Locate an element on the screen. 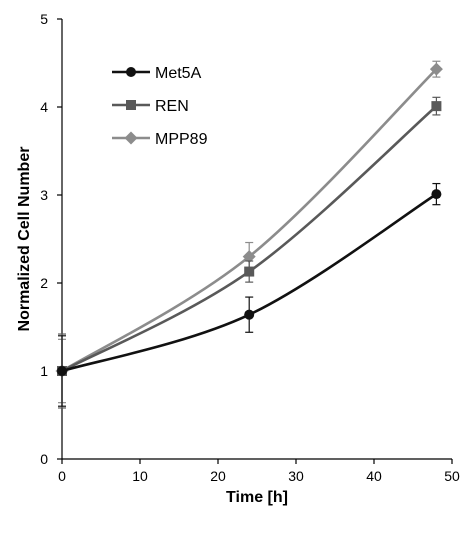 The height and width of the screenshot is (533, 474). x-tick-label: 20 is located at coordinates (218, 476).